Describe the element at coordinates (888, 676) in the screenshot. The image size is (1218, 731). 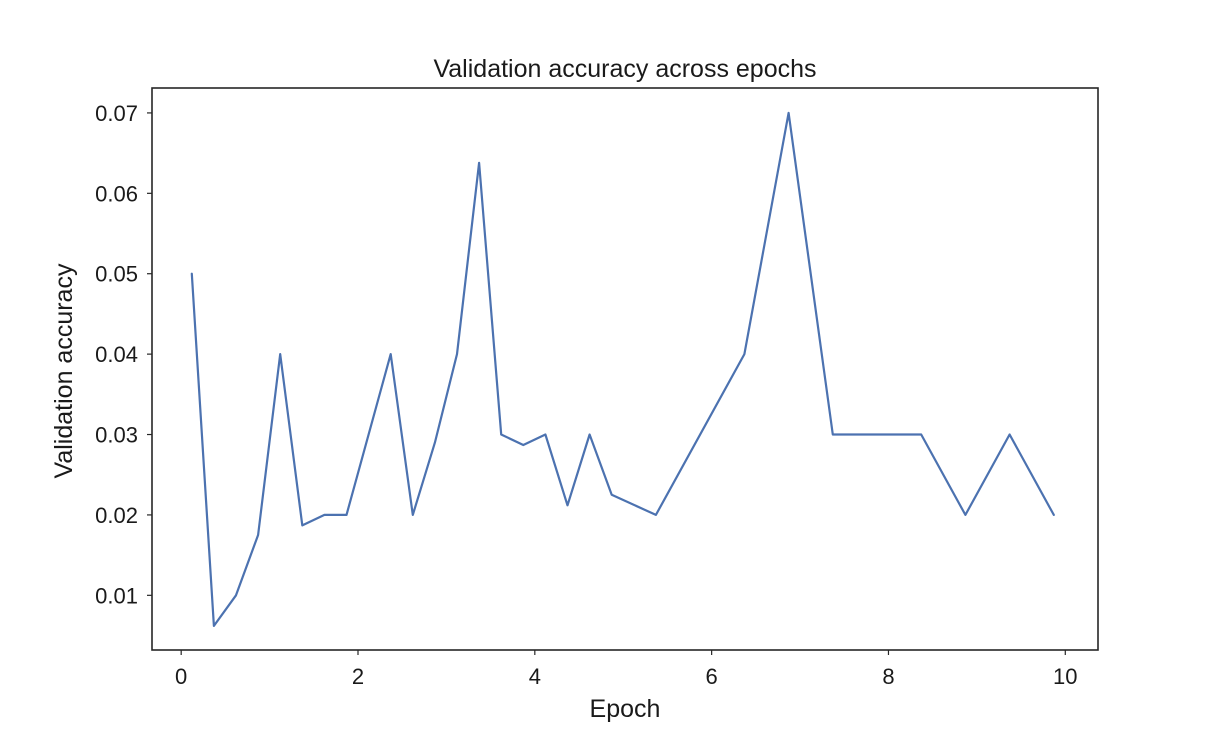
I see `x-tick-label: 8` at that location.